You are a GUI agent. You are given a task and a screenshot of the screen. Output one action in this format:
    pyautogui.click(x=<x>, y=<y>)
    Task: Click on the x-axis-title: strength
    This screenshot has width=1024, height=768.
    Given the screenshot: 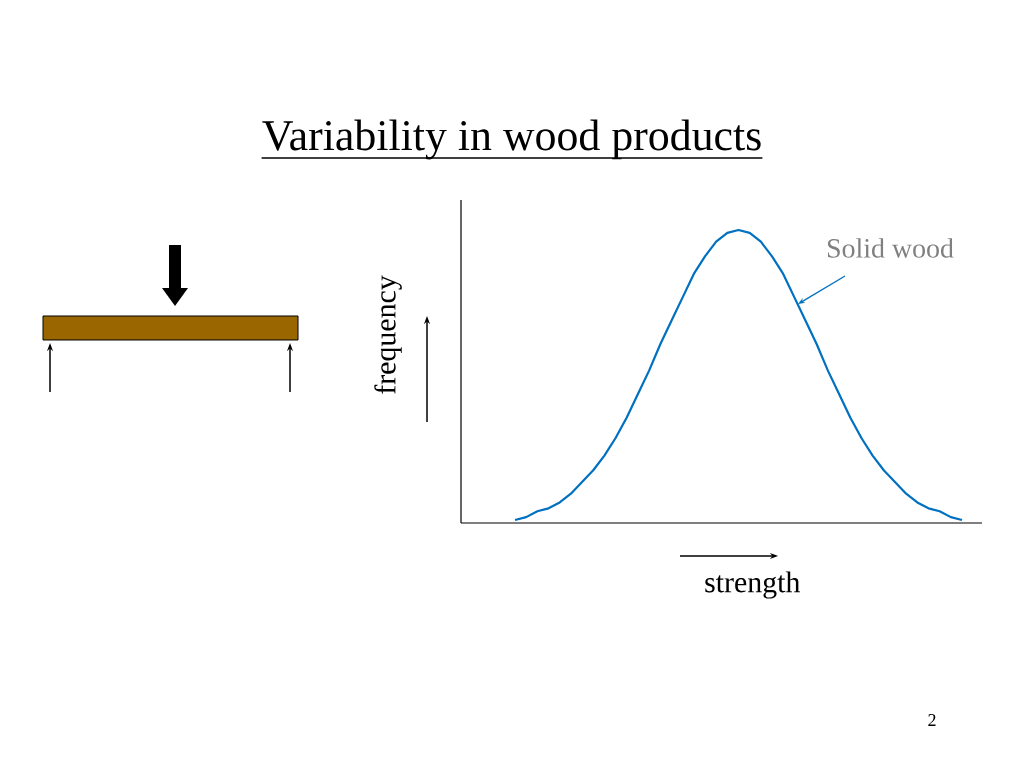 What is the action you would take?
    pyautogui.click(x=752, y=585)
    